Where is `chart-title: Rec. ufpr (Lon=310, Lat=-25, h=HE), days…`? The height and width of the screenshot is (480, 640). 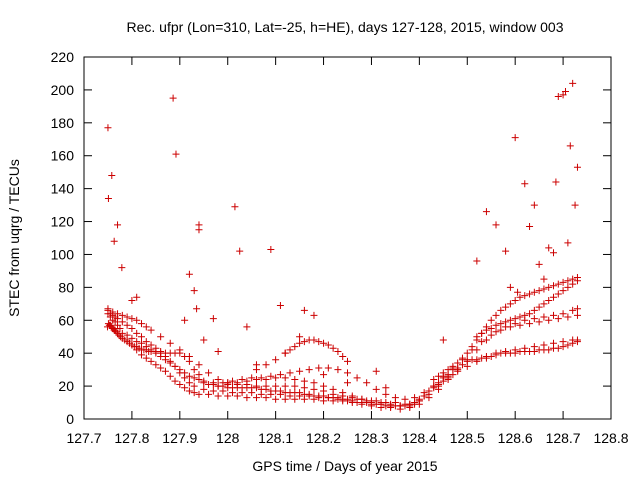 chart-title: Rec. ufpr (Lon=310, Lat=-25, h=HE), days… is located at coordinates (344, 27).